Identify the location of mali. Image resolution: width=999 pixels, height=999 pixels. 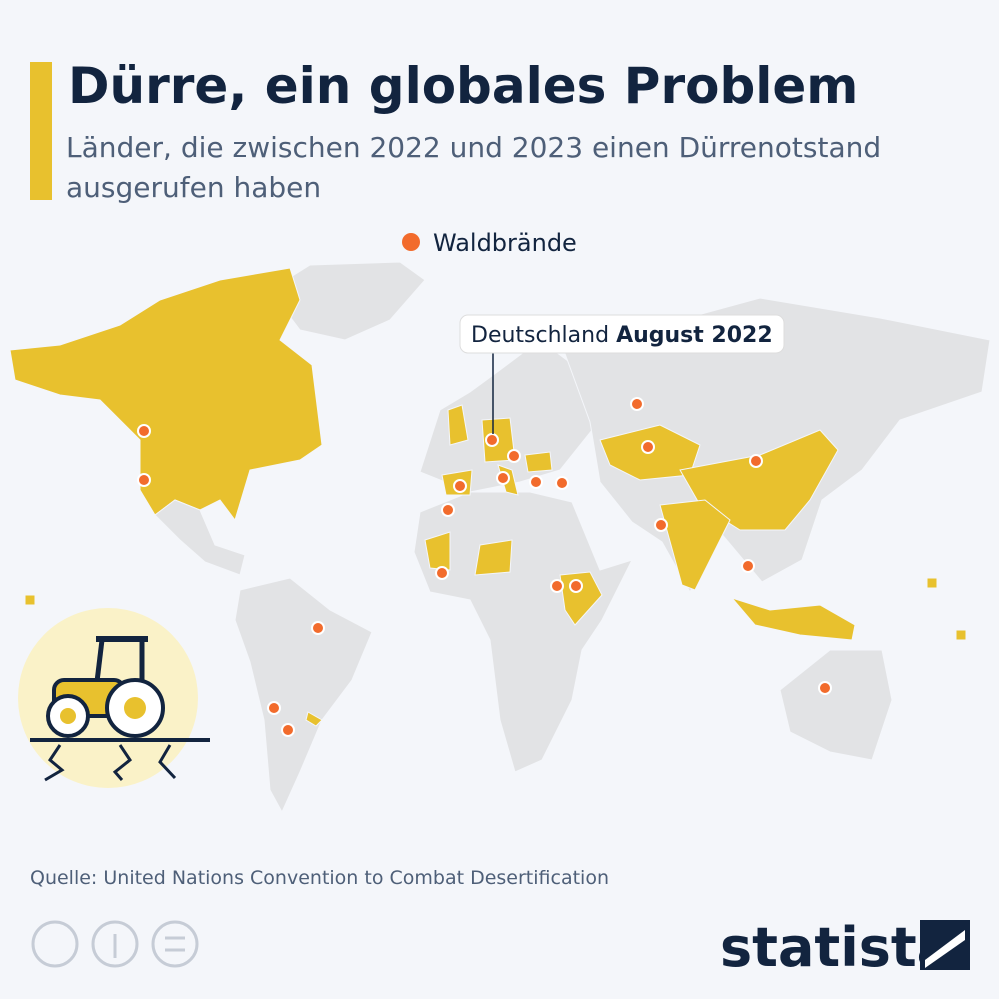
(437, 551).